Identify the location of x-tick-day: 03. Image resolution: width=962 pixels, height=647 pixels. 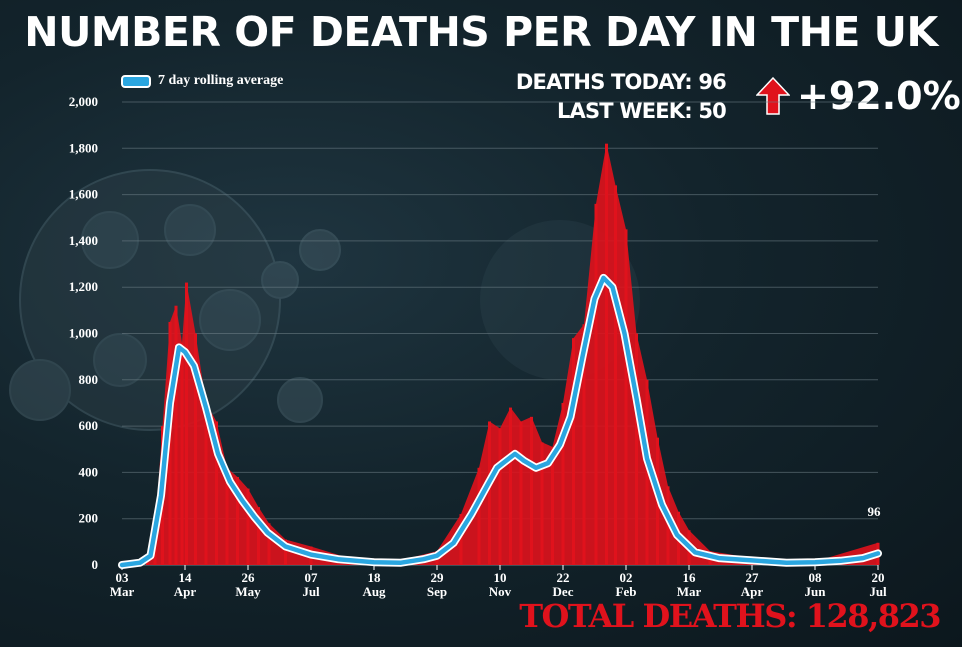
(123, 577).